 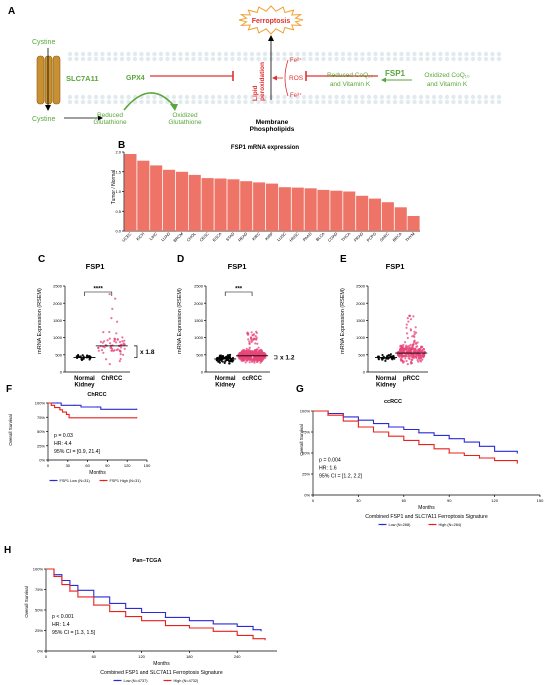 What do you see at coordinates (118, 231) in the screenshot?
I see `panel-b-y-tick-label: 0.0` at bounding box center [118, 231].